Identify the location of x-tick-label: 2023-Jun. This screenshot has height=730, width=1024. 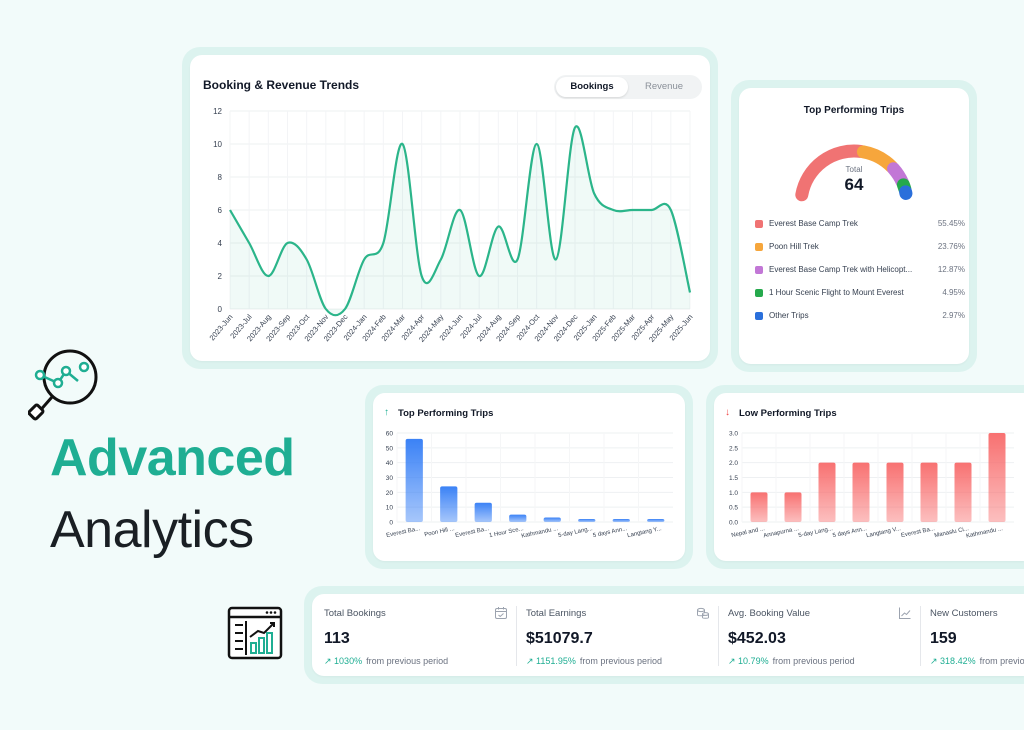
(221, 328).